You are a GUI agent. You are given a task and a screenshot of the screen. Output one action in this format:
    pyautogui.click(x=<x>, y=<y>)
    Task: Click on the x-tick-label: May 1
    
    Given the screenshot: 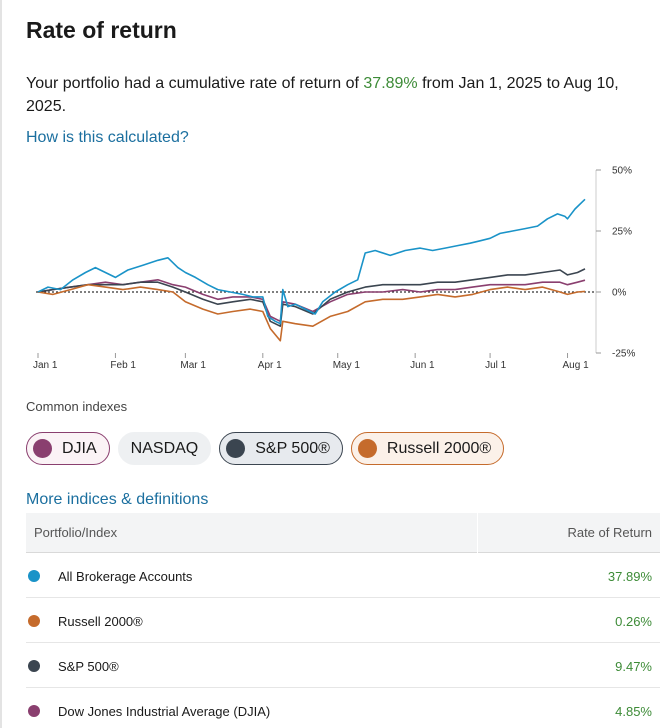 What is the action you would take?
    pyautogui.click(x=347, y=365)
    